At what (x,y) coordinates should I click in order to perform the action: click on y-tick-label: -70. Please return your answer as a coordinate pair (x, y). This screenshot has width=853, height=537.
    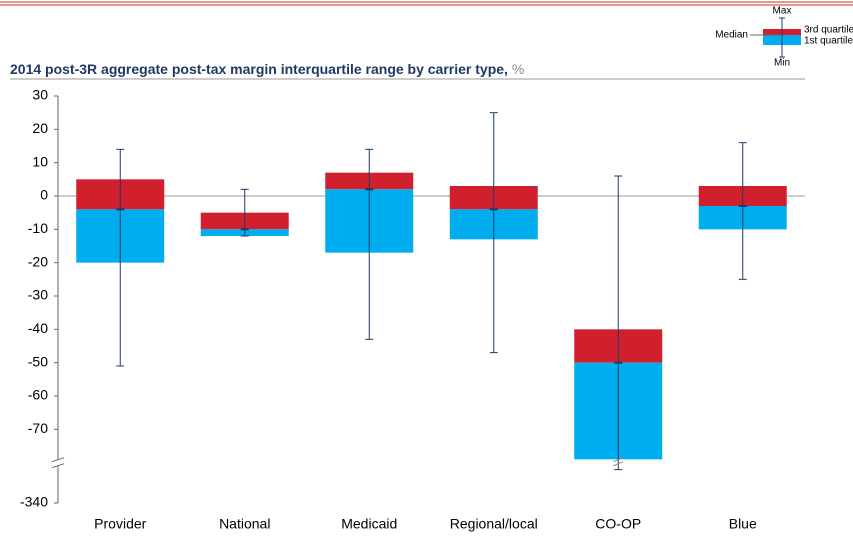
    Looking at the image, I should click on (38, 428).